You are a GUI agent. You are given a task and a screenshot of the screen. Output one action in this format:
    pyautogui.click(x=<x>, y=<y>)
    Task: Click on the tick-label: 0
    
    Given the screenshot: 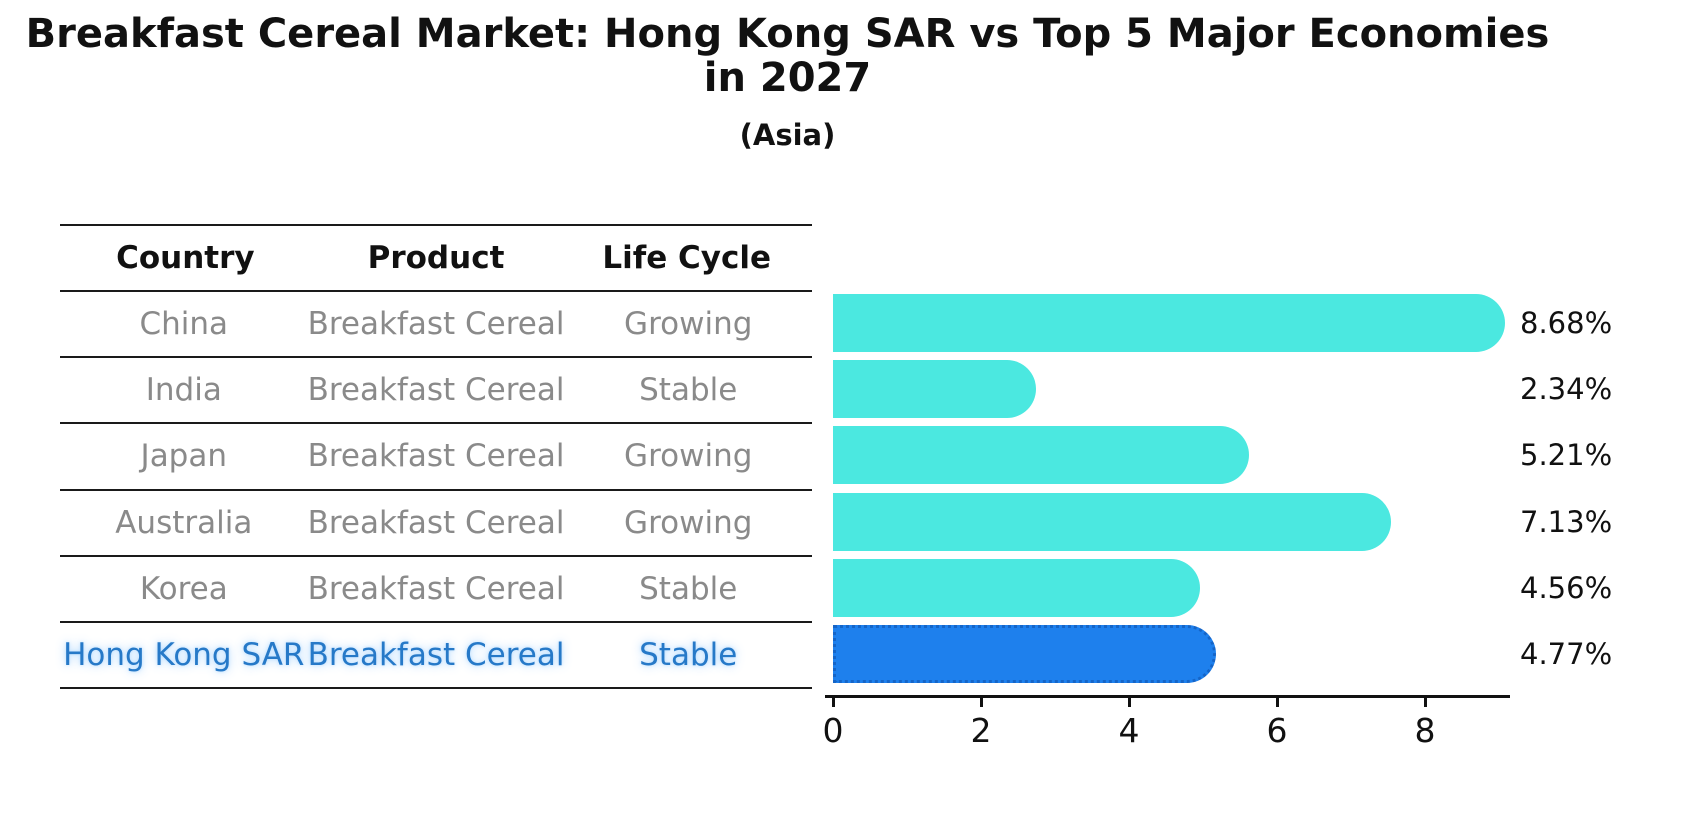 What is the action you would take?
    pyautogui.click(x=833, y=730)
    